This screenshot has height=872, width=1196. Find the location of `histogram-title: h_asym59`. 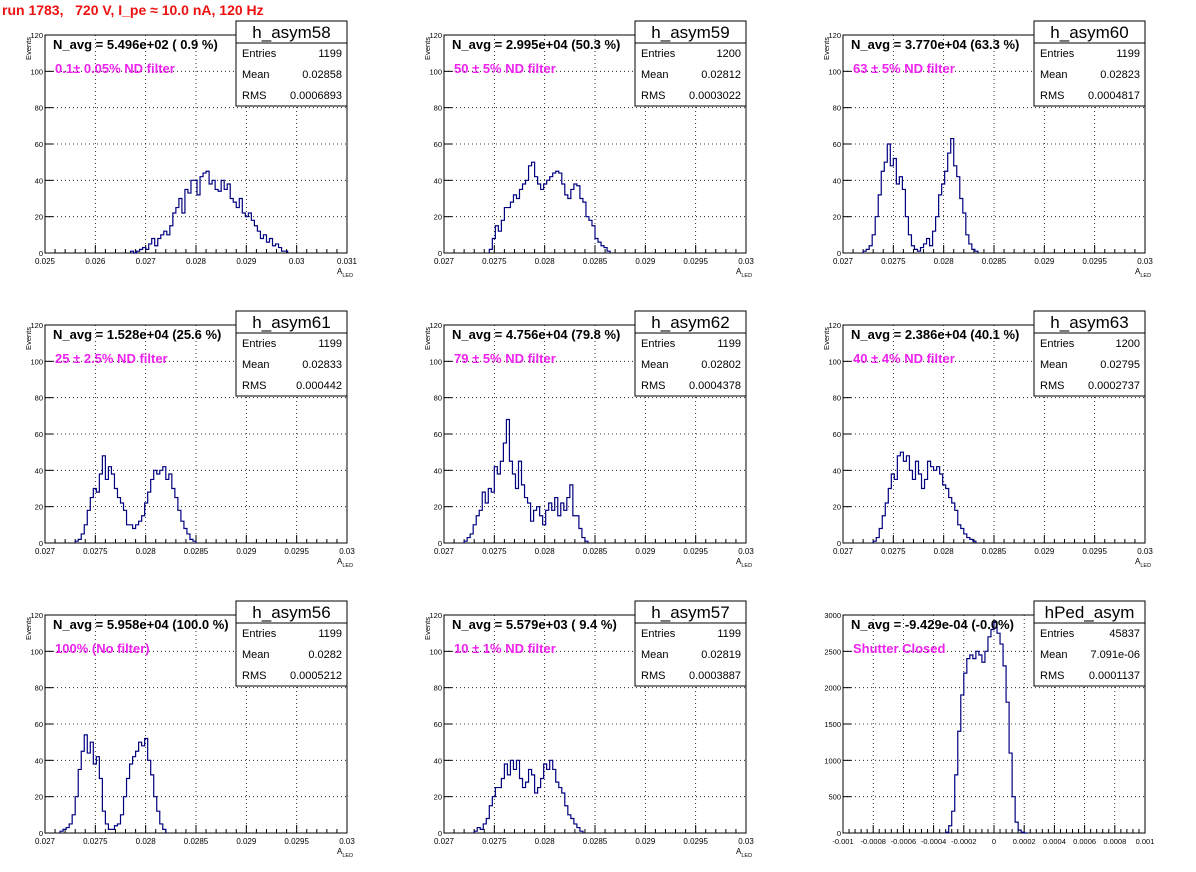

histogram-title: h_asym59 is located at coordinates (690, 32).